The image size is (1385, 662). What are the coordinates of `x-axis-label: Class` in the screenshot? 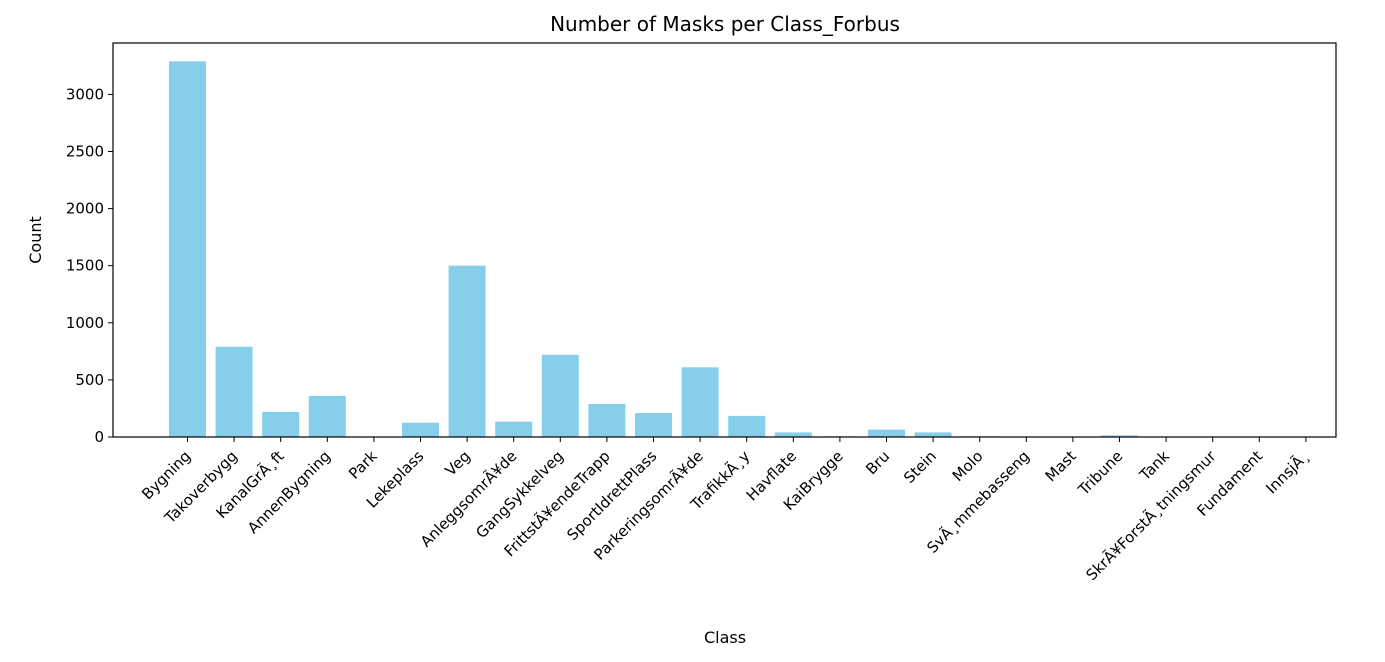 It's located at (725, 637).